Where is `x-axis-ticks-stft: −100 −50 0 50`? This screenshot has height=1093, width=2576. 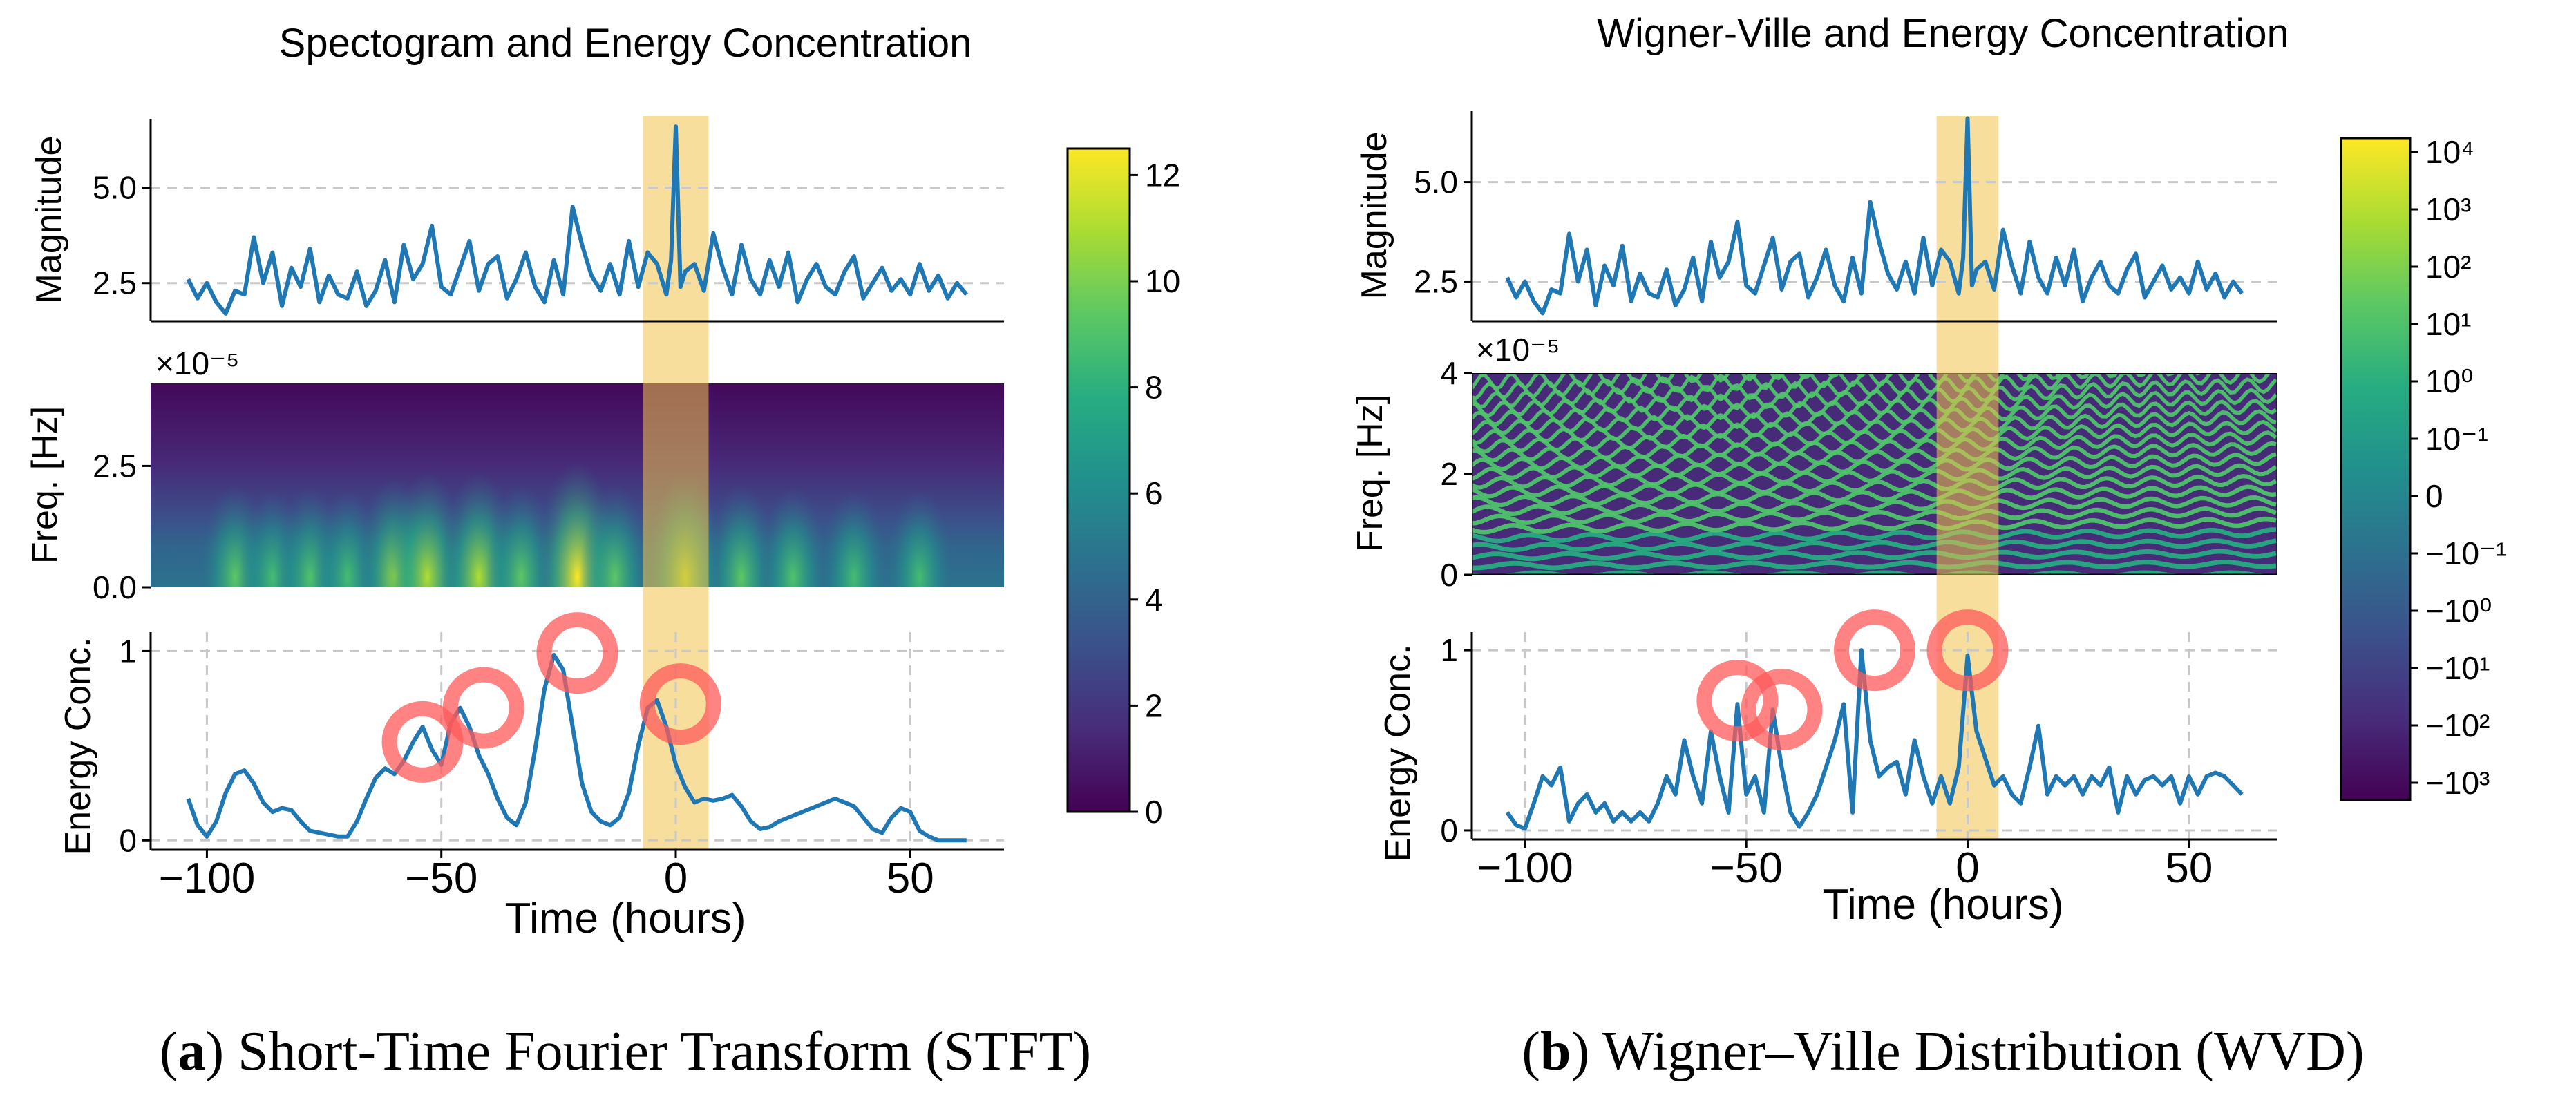
x-axis-ticks-stft: −100 −50 0 50 is located at coordinates (546, 876).